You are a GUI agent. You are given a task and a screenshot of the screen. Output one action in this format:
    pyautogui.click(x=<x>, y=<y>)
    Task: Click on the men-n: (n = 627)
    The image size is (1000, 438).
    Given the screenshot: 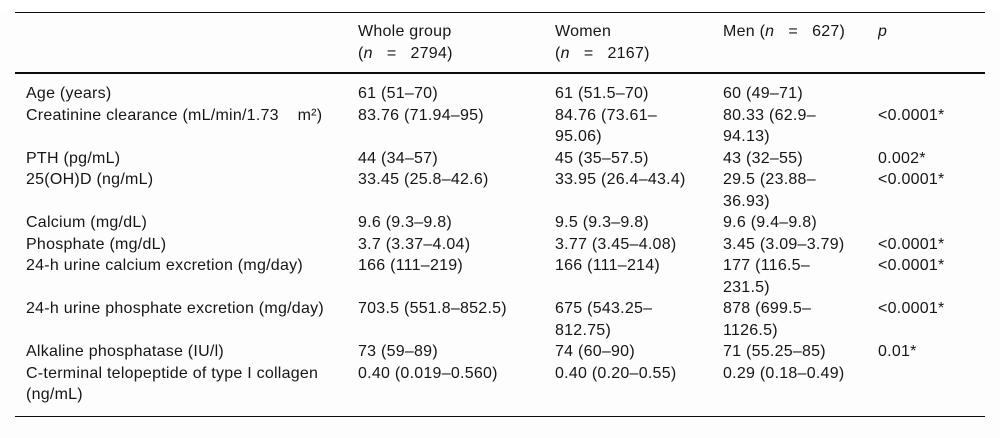 What is the action you would take?
    pyautogui.click(x=802, y=31)
    